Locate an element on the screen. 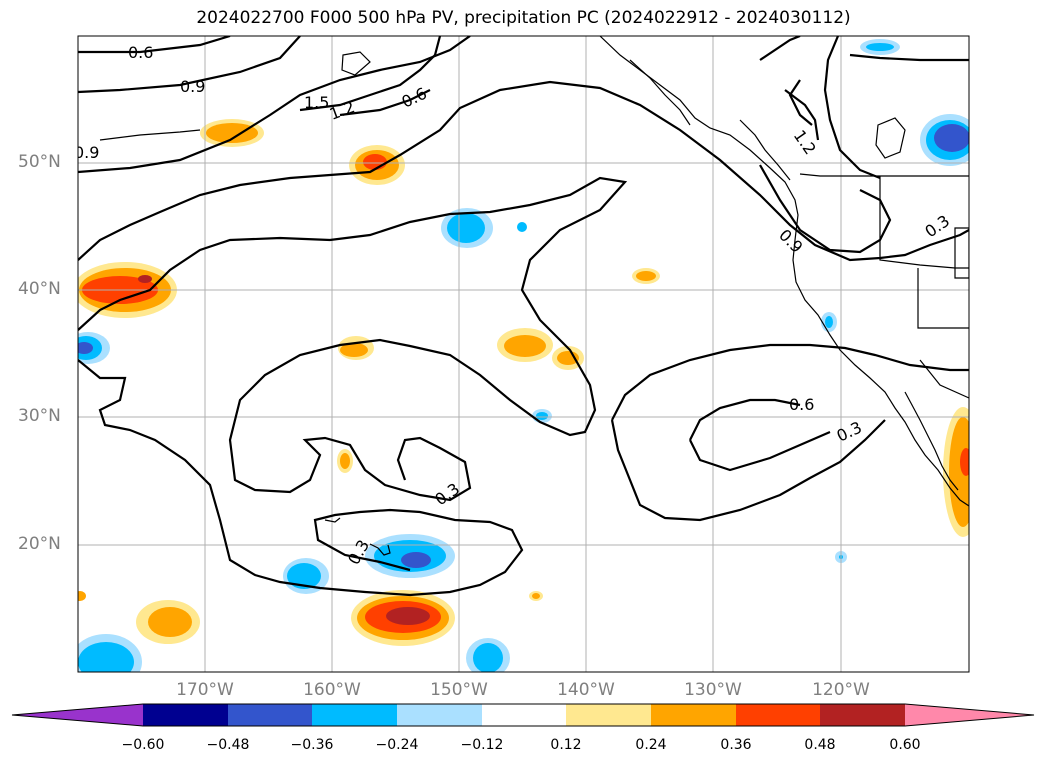  colorbar-outline is located at coordinates (523, 715).